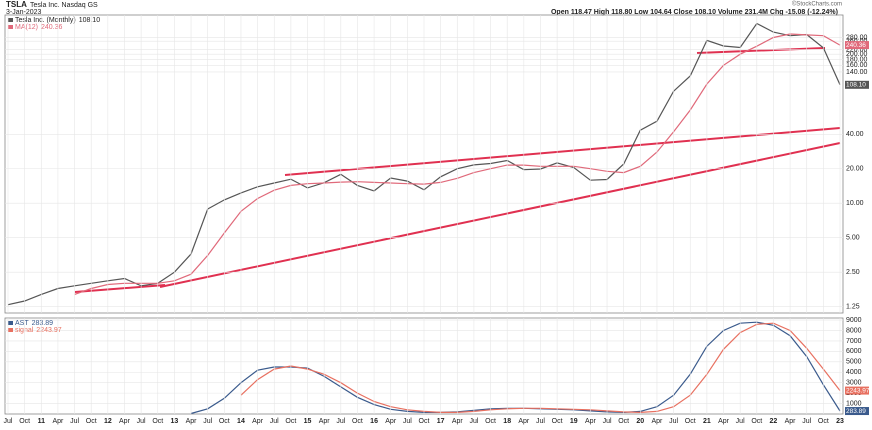 This screenshot has height=430, width=872. Describe the element at coordinates (840, 421) in the screenshot. I see `x-tick-label: 23` at that location.